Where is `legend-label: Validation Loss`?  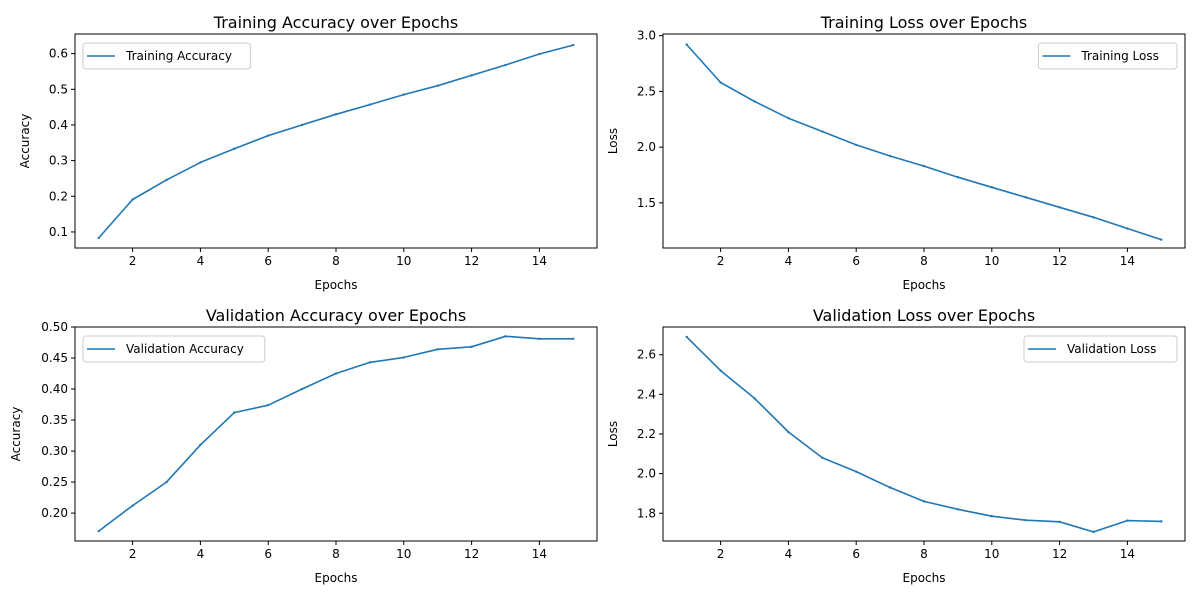
legend-label: Validation Loss is located at coordinates (1111, 349).